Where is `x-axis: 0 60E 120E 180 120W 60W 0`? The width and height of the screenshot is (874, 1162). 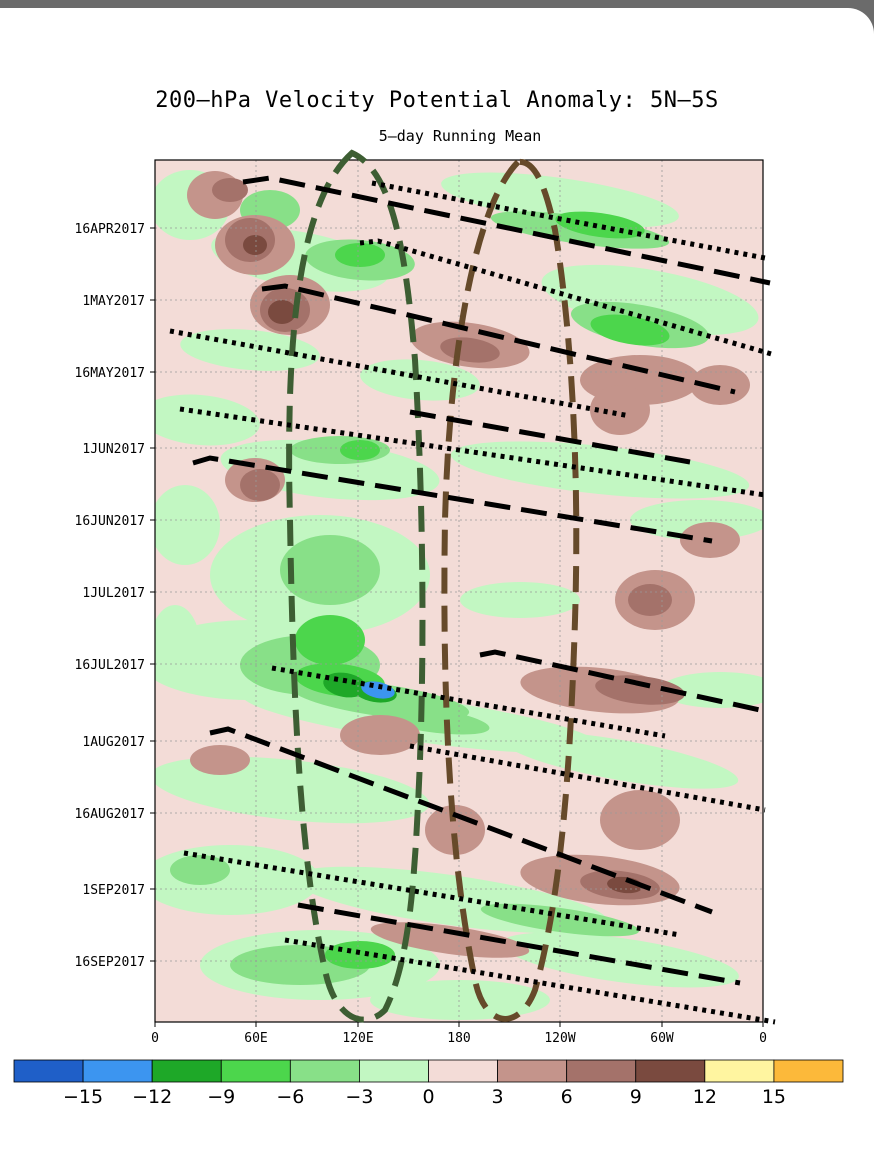
x-axis: 0 60E 120E 180 120W 60W 0 is located at coordinates (459, 1034).